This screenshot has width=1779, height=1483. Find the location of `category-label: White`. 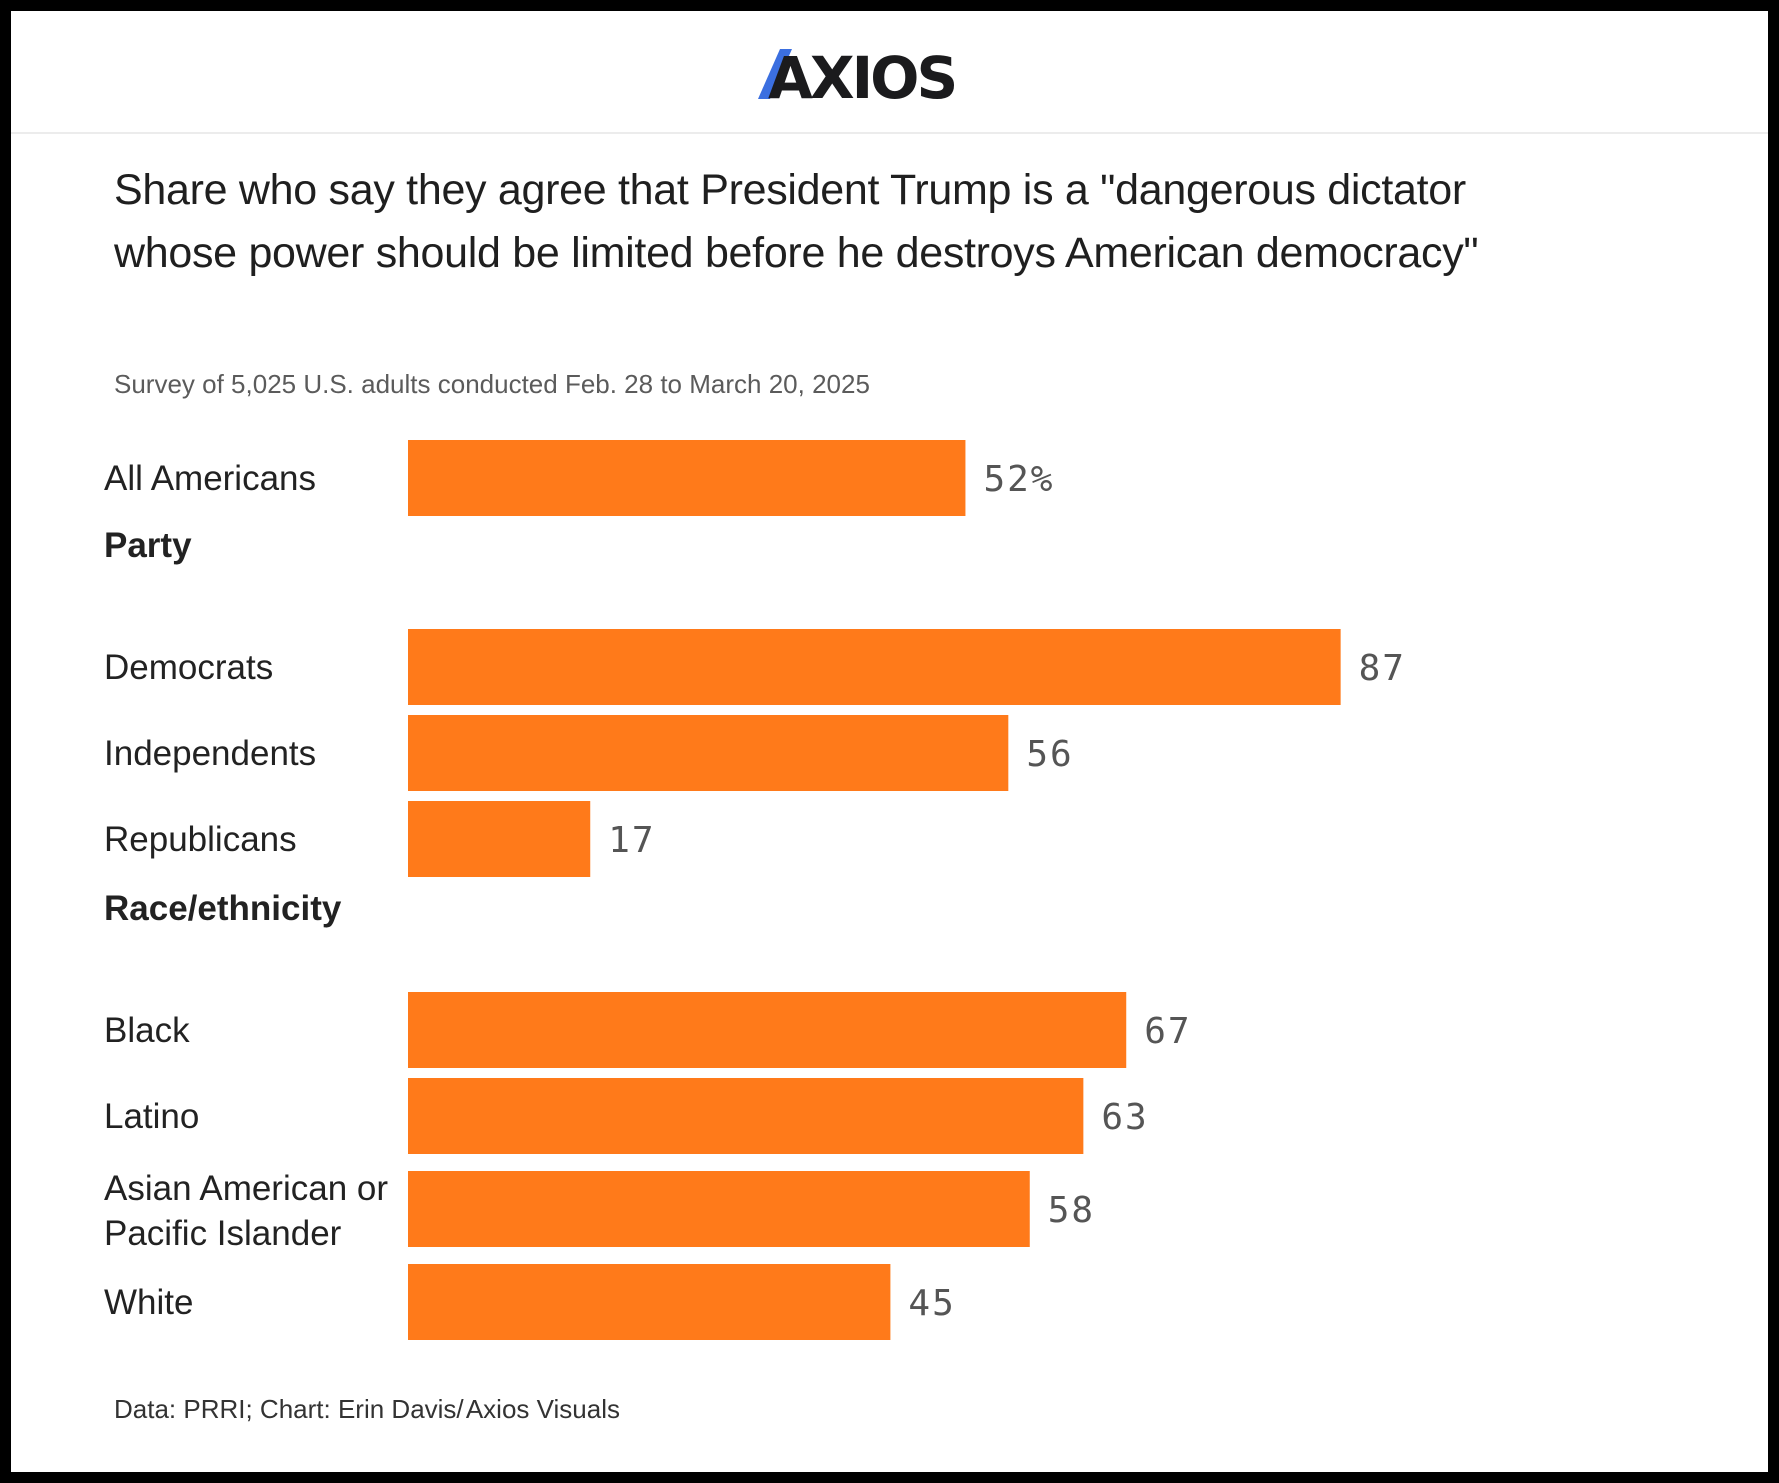

category-label: White is located at coordinates (148, 1302).